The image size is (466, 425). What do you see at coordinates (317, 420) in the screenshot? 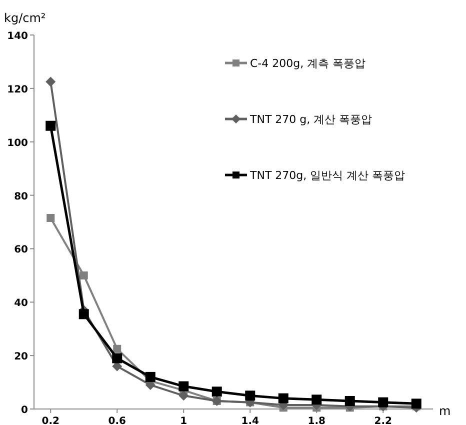
I see `x-tick-label: 1.8` at bounding box center [317, 420].